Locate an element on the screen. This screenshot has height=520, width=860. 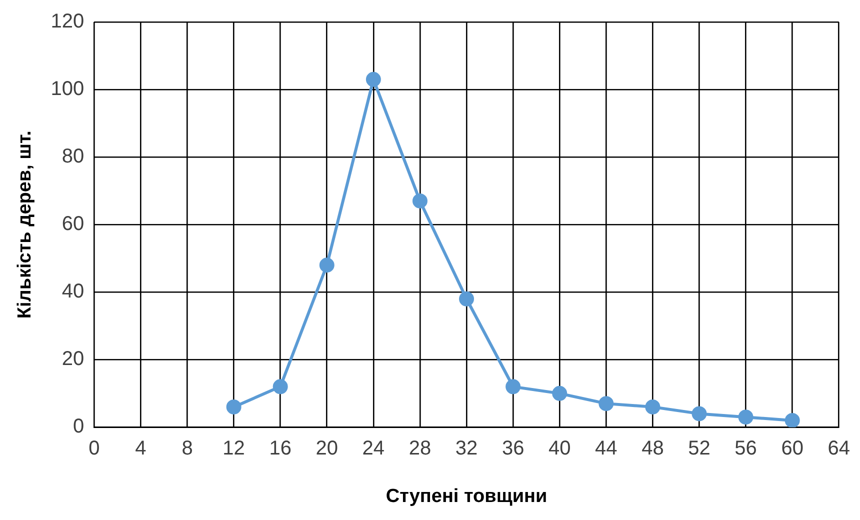
x-tick-label: 64 is located at coordinates (839, 449).